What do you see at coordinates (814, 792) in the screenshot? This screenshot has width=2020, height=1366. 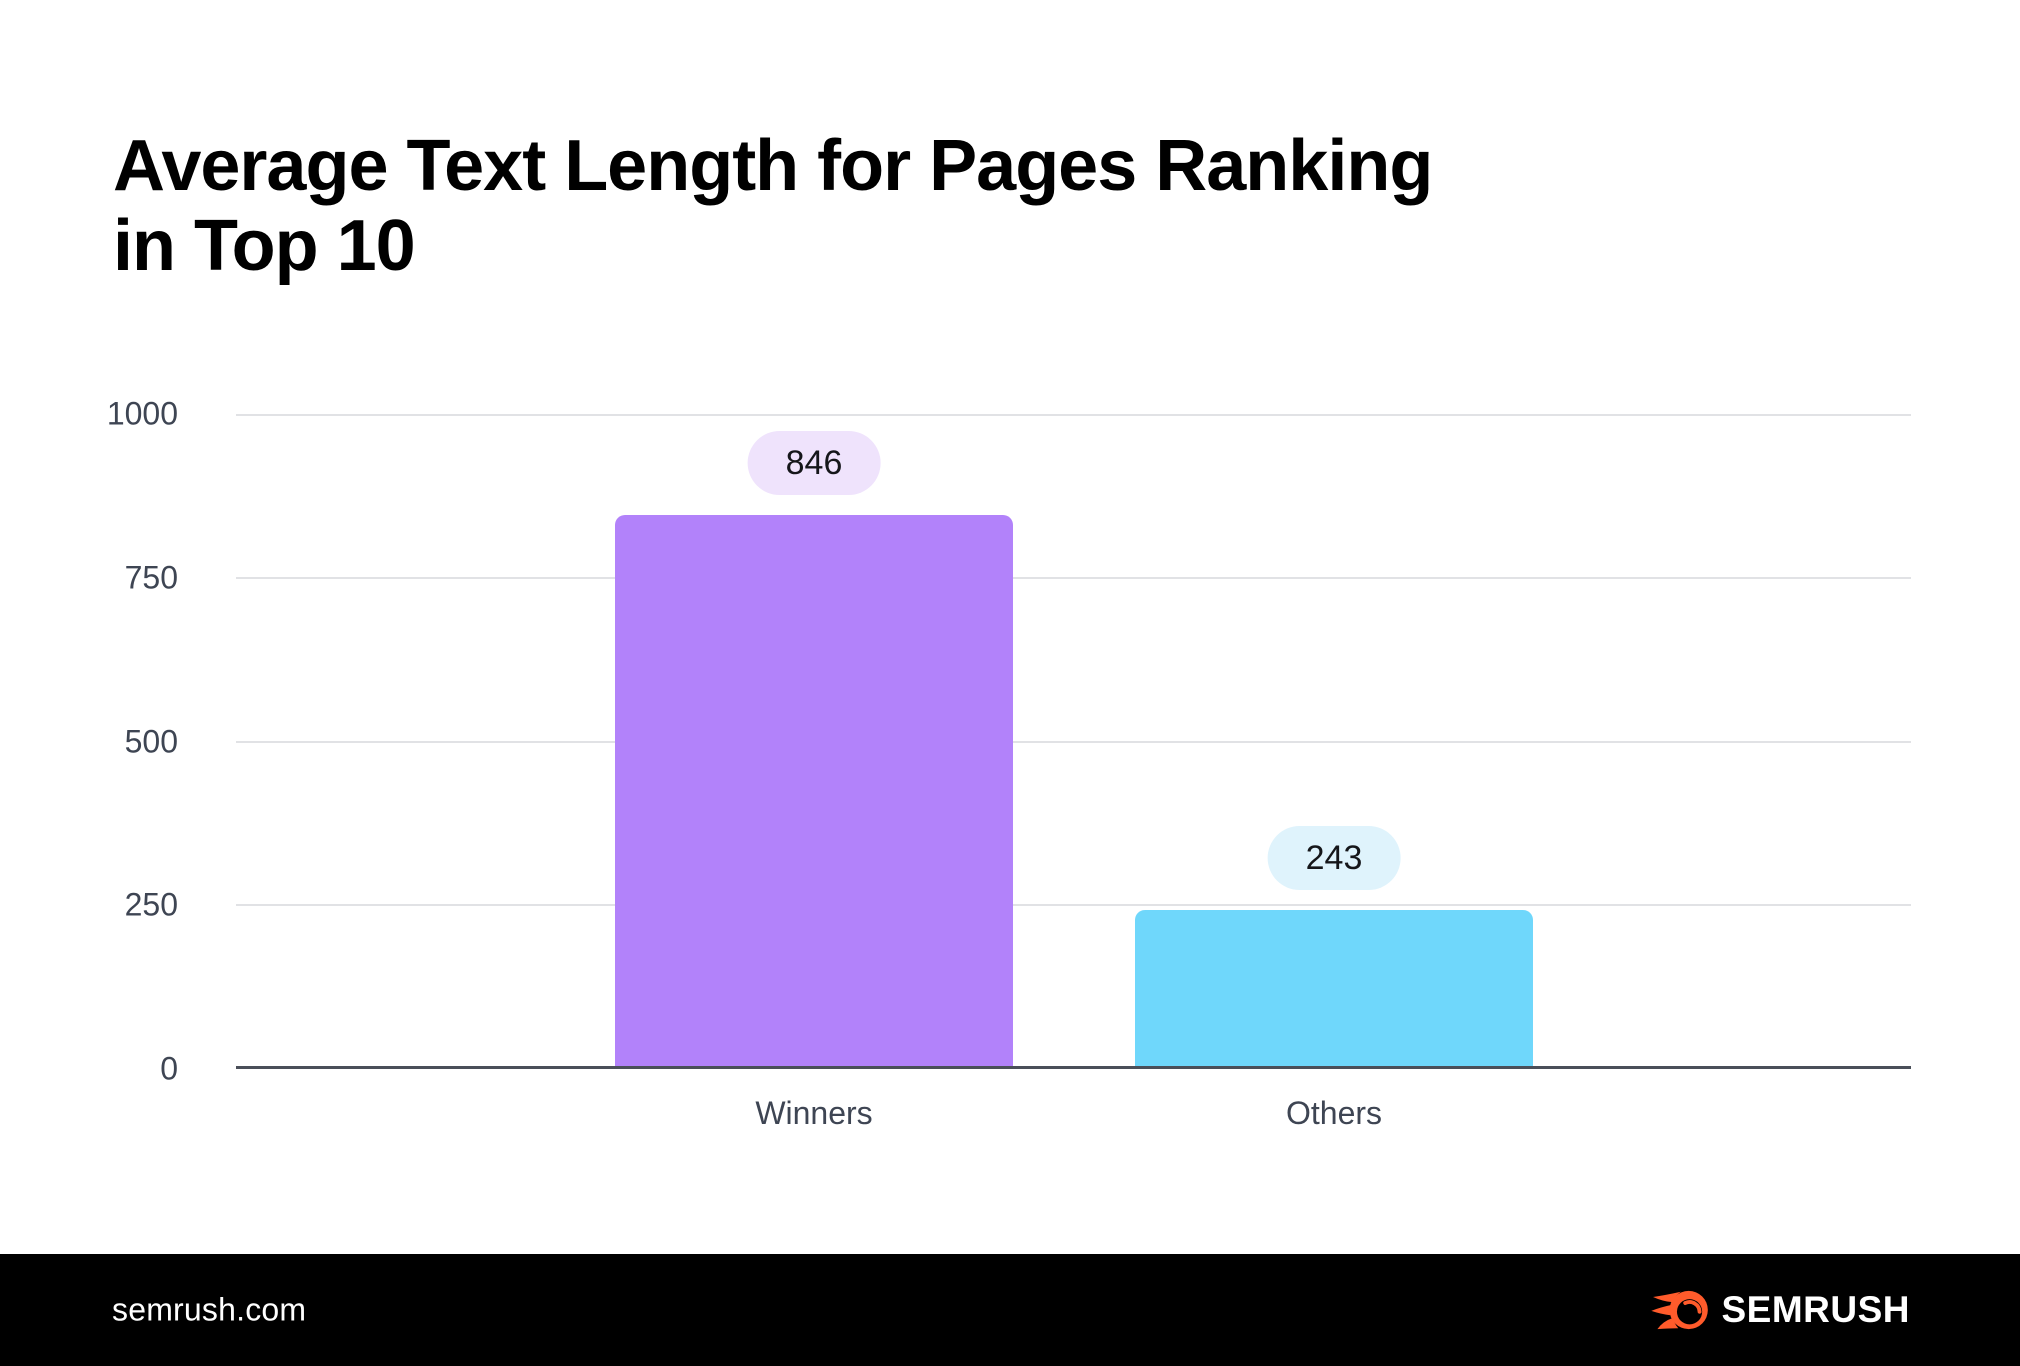 I see `bar-winners` at bounding box center [814, 792].